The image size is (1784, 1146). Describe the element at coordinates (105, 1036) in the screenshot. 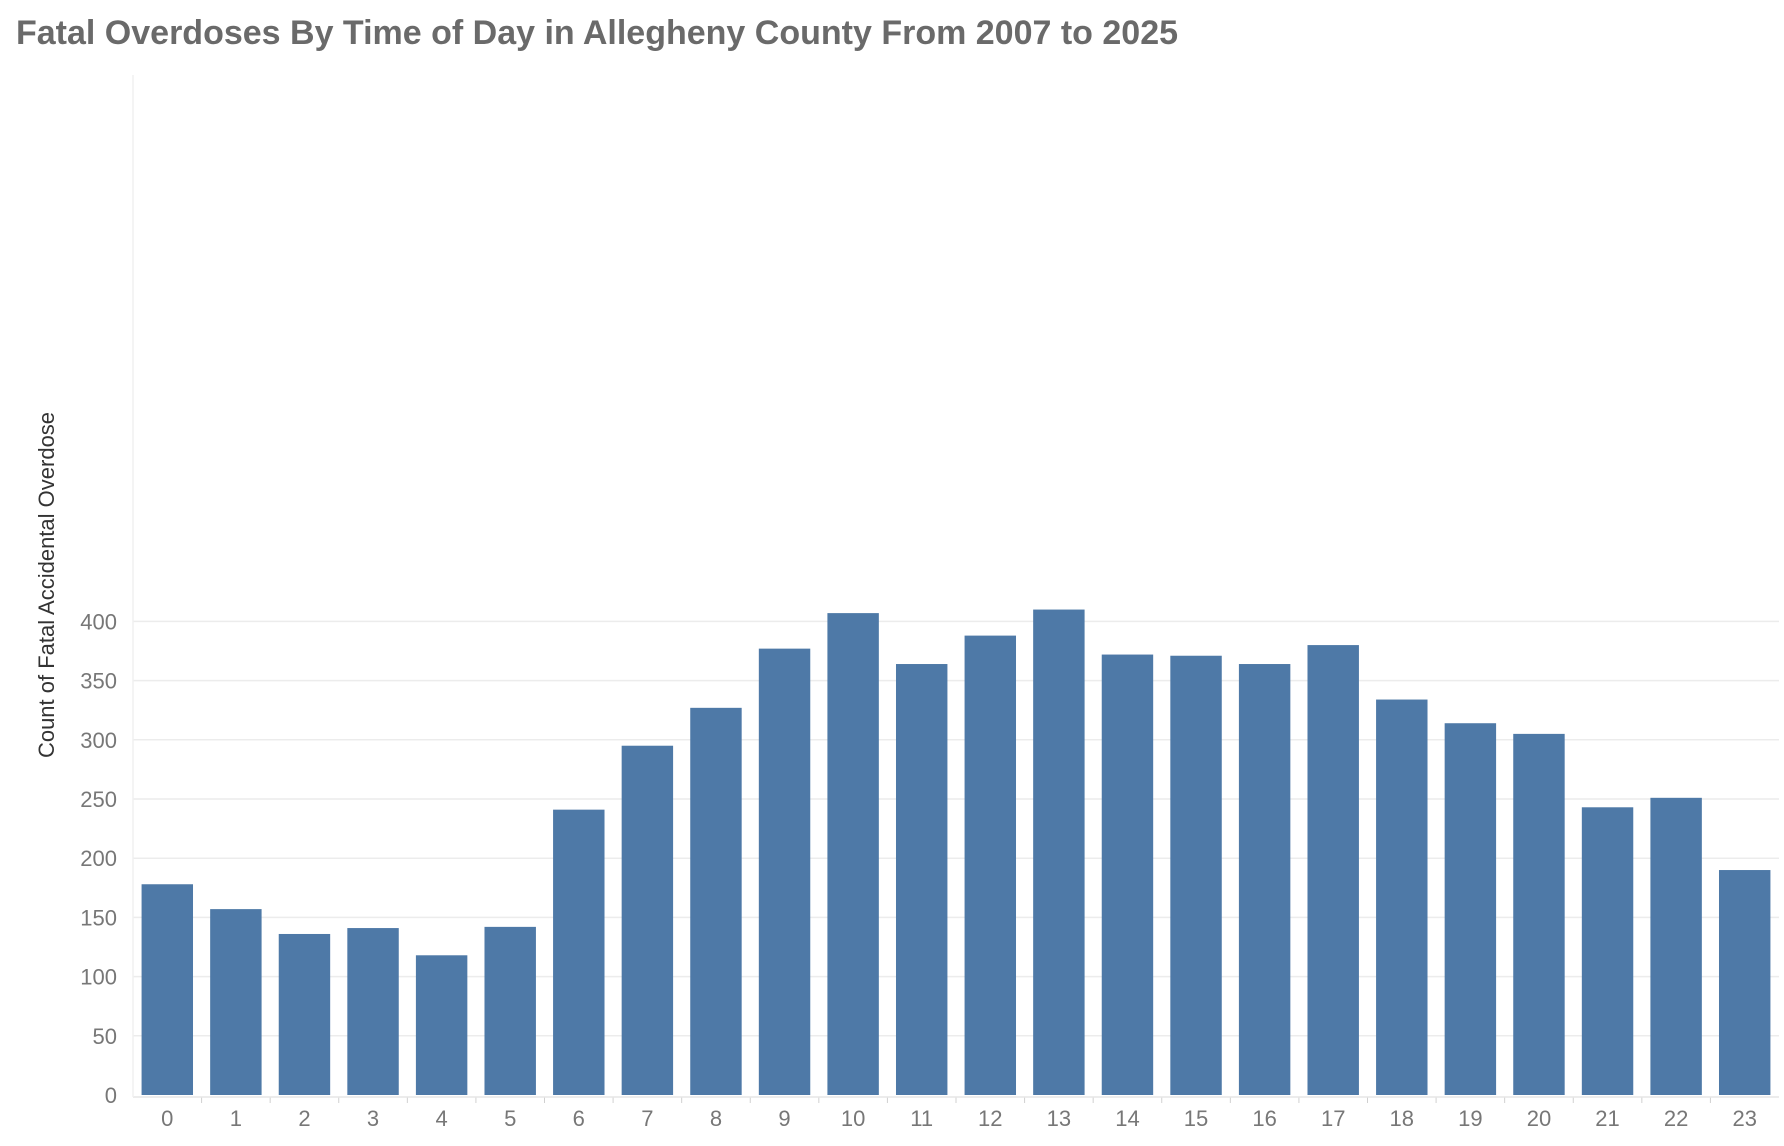

I see `y-tick-label: 50` at that location.